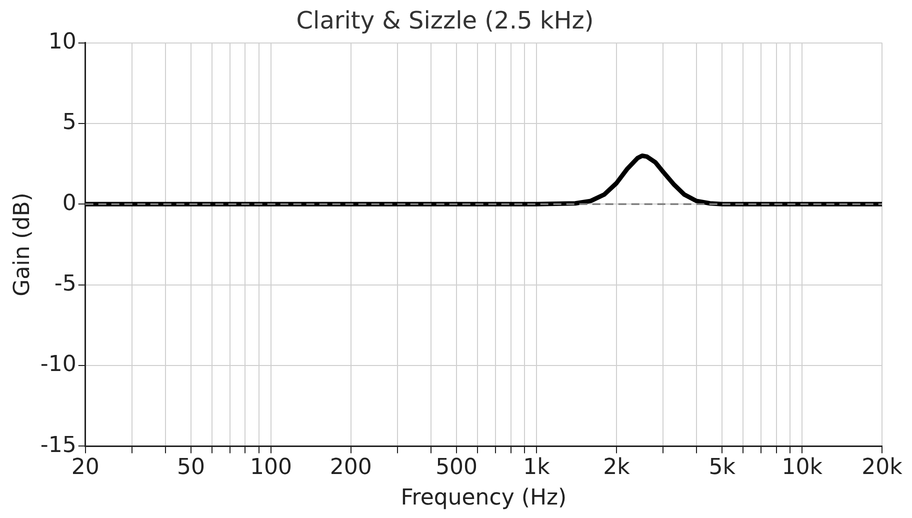  Describe the element at coordinates (882, 467) in the screenshot. I see `x-tick-label: 20k` at that location.